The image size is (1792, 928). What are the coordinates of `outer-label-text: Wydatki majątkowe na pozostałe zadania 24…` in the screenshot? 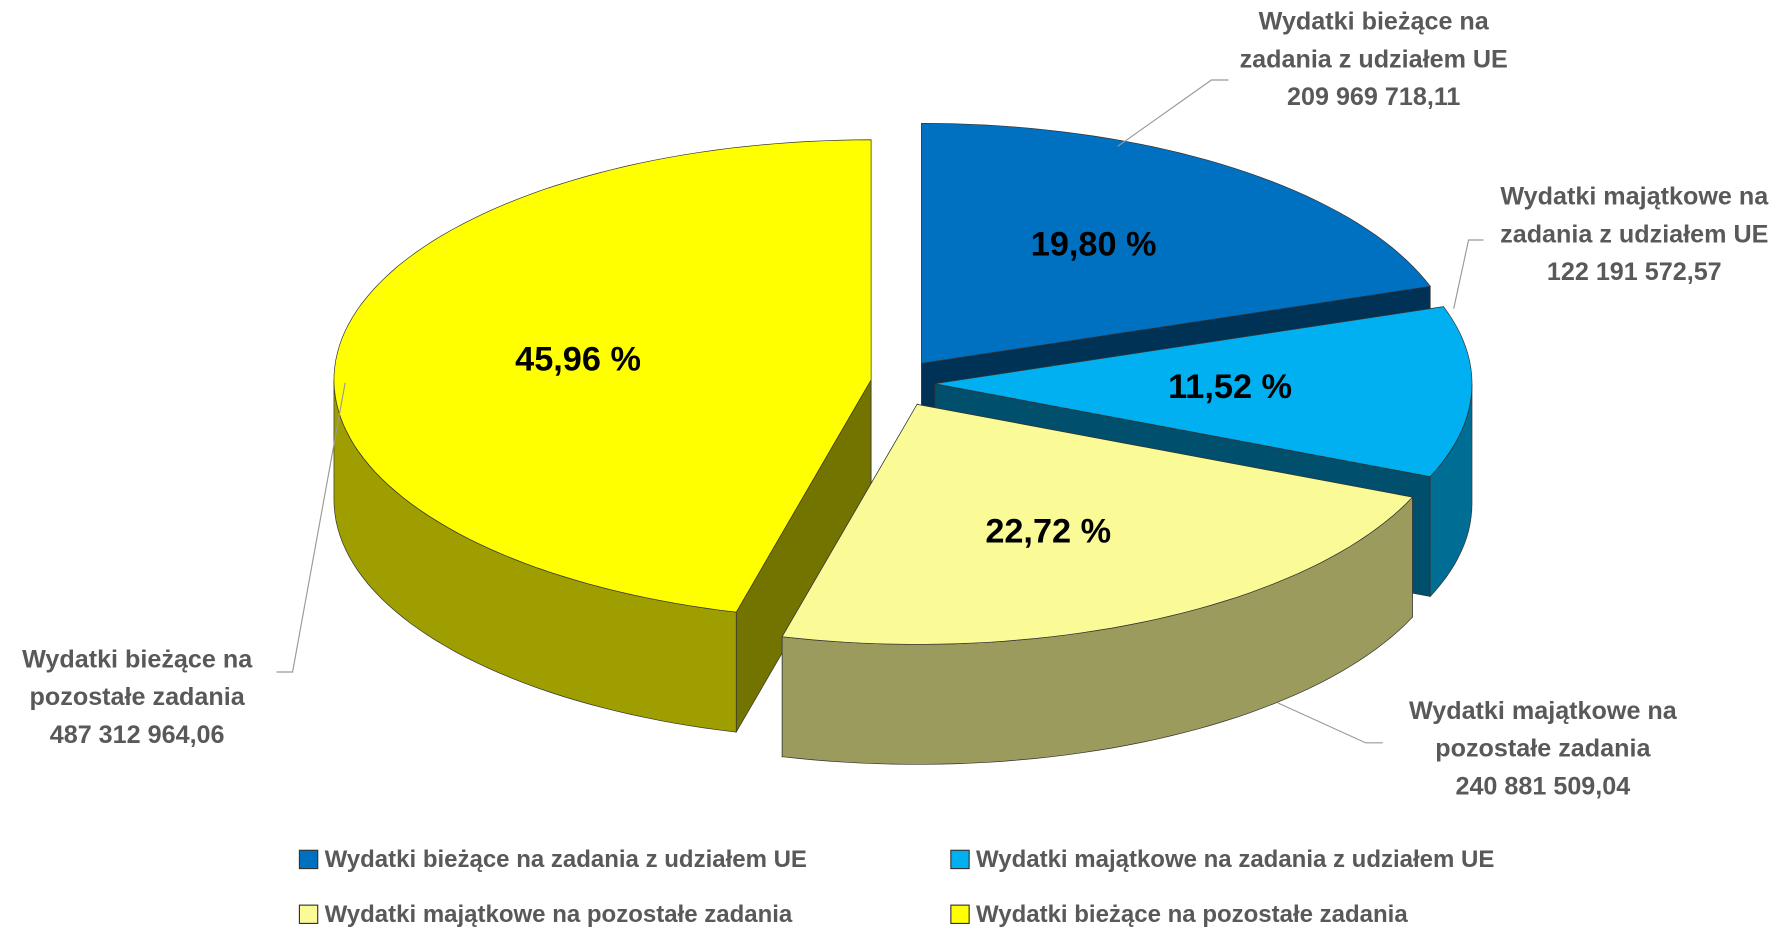 It's located at (1543, 747).